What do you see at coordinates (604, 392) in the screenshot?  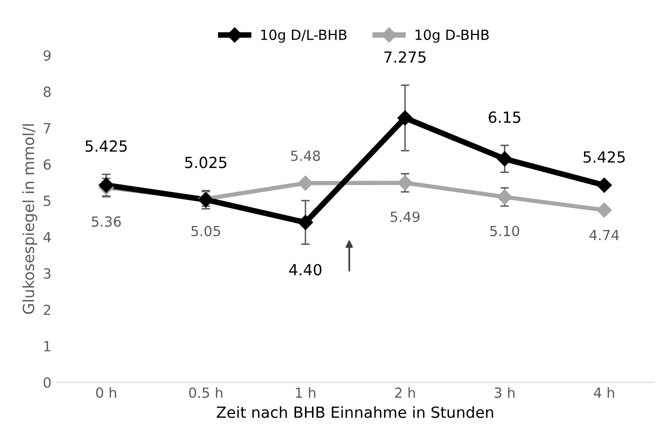 I see `x-tick-label: 4 h` at bounding box center [604, 392].